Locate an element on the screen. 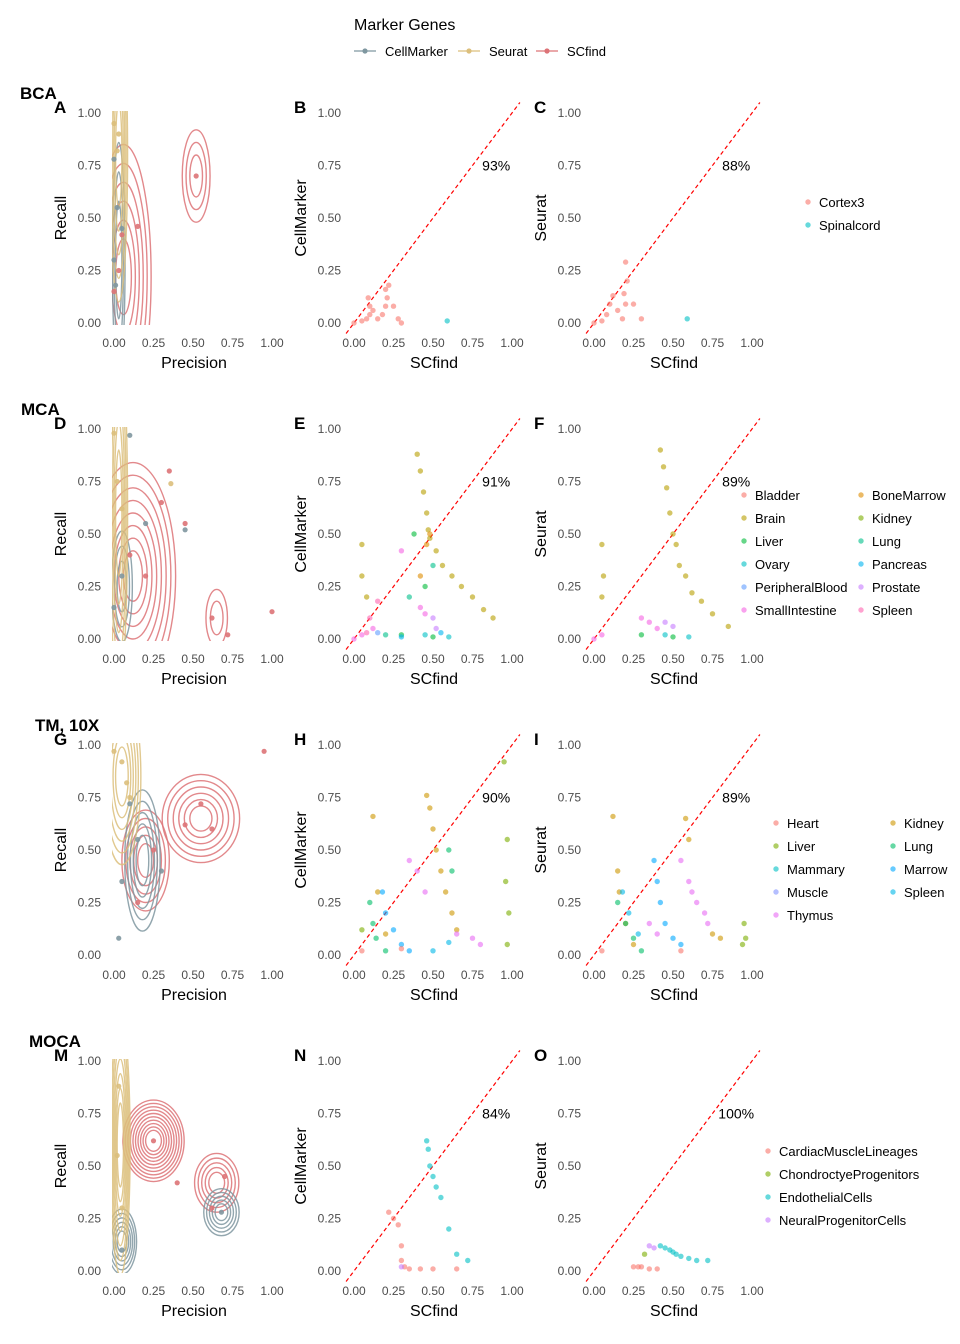  legend-entry: Cortex3 is located at coordinates (835, 202).